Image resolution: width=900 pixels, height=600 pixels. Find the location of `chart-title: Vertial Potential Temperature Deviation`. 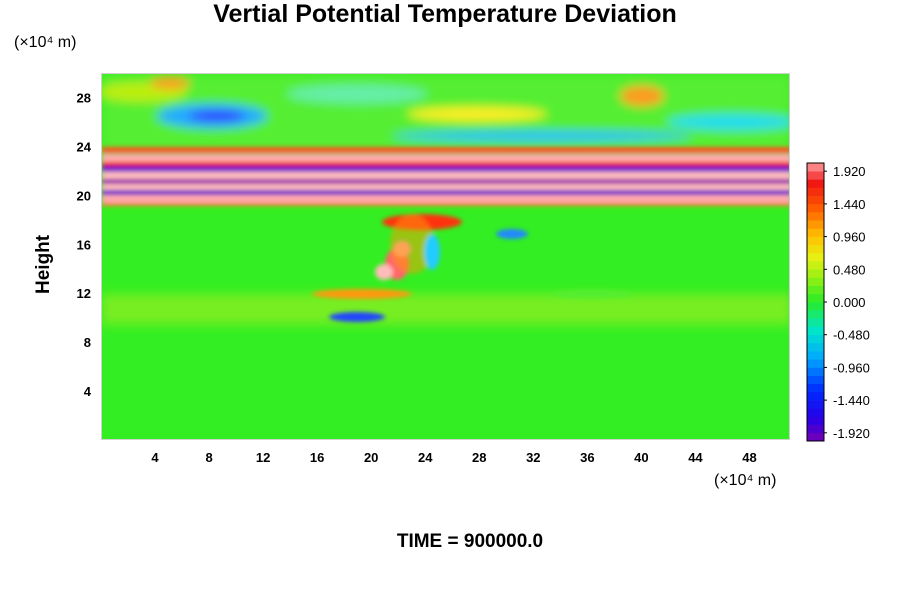

chart-title: Vertial Potential Temperature Deviation is located at coordinates (445, 14).